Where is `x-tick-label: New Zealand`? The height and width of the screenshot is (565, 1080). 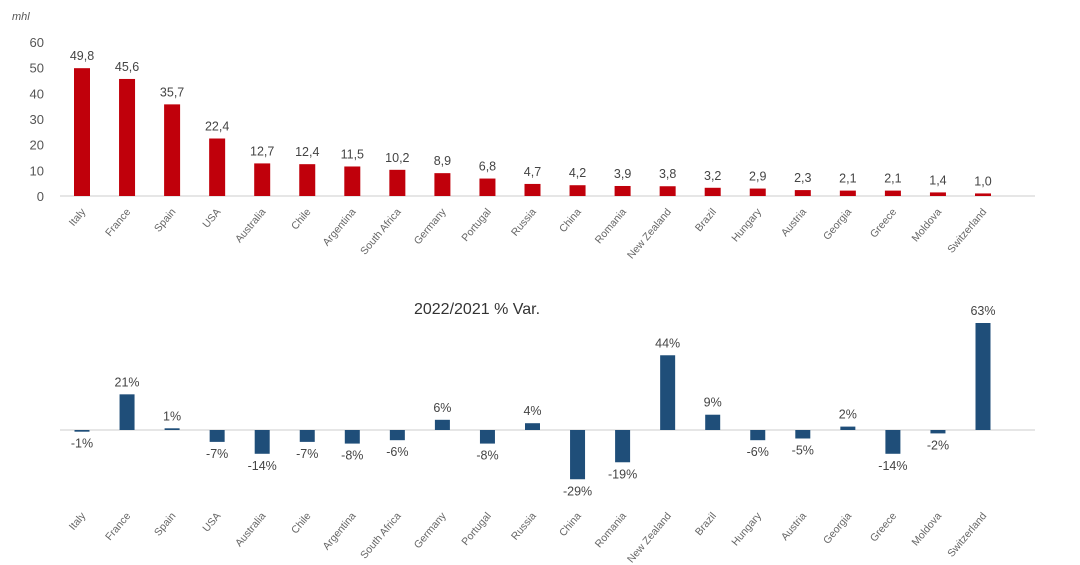
x-tick-label: New Zealand is located at coordinates (649, 537).